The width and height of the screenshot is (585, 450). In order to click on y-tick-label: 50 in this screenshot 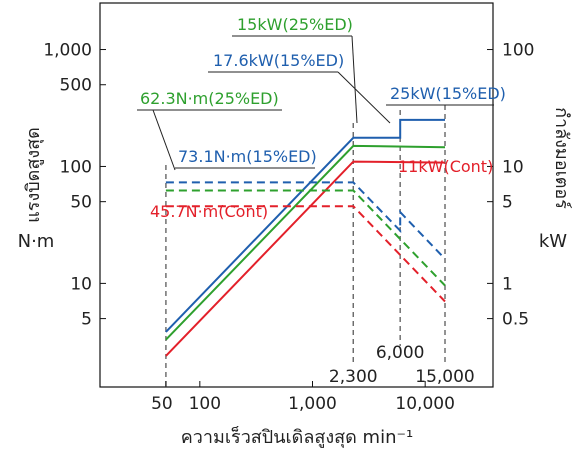, I will do `click(81, 203)`.